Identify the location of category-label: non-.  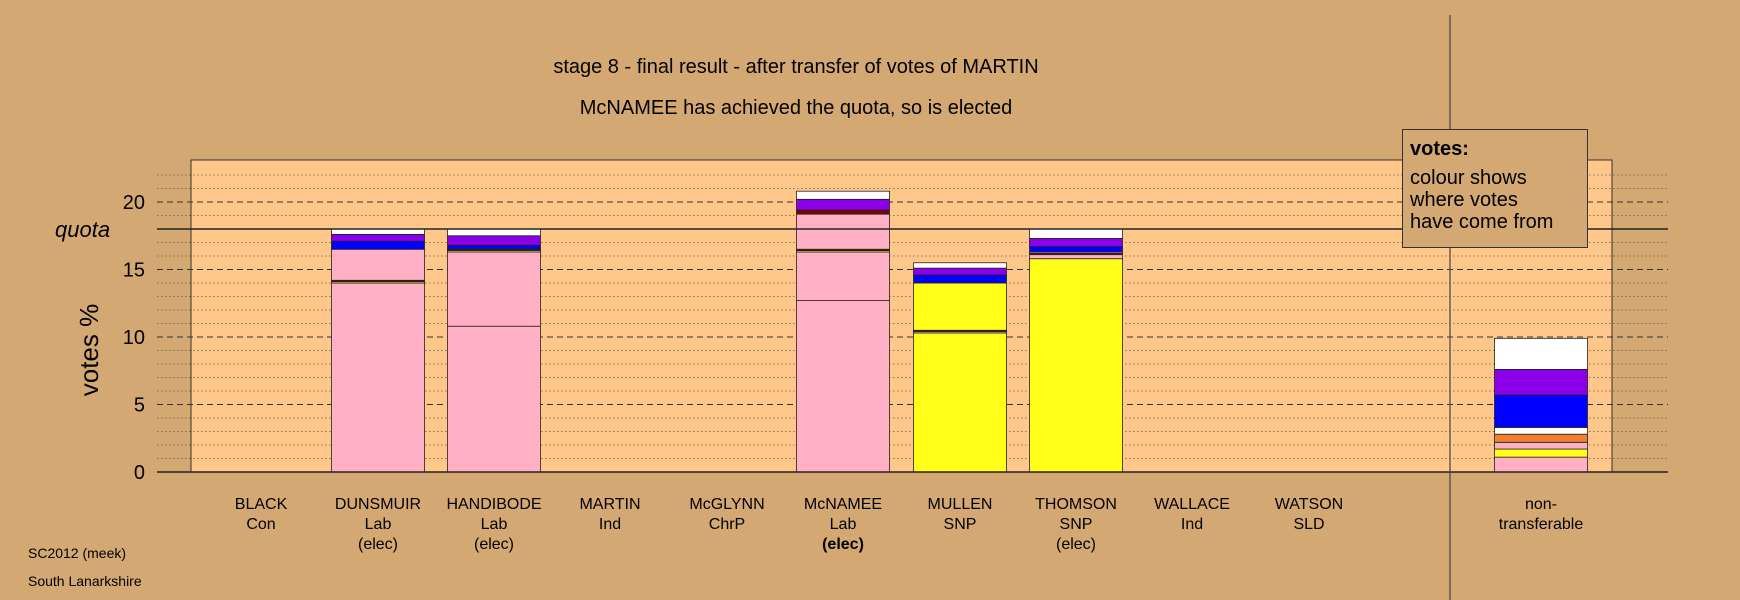
(1541, 504).